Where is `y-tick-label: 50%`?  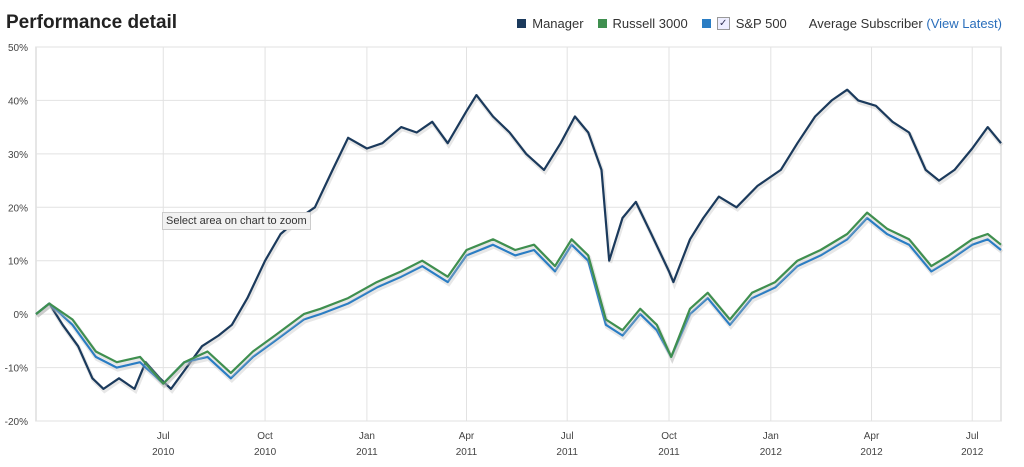 y-tick-label: 50% is located at coordinates (18, 48).